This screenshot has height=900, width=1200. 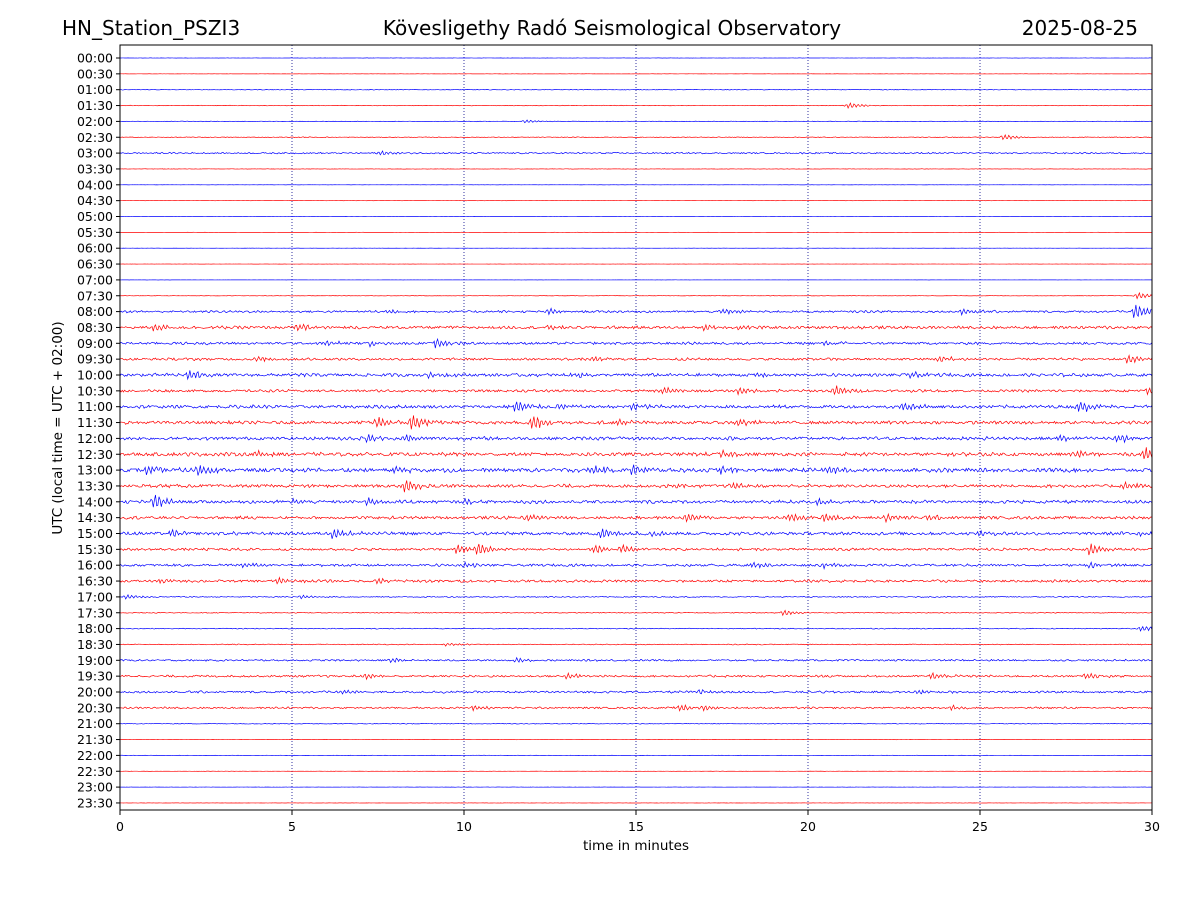 I want to click on y-tick-label: 08:00, so click(x=95, y=311).